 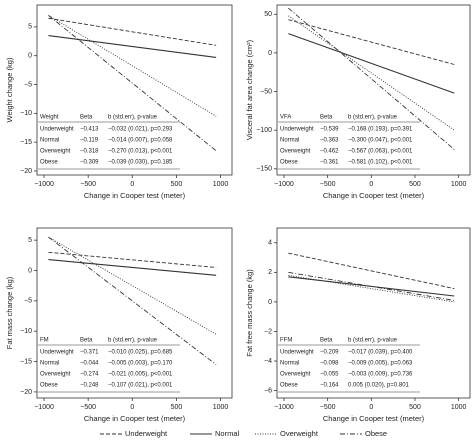 I want to click on y-axis-label: Fat free mass change (kg), so click(x=249, y=313).